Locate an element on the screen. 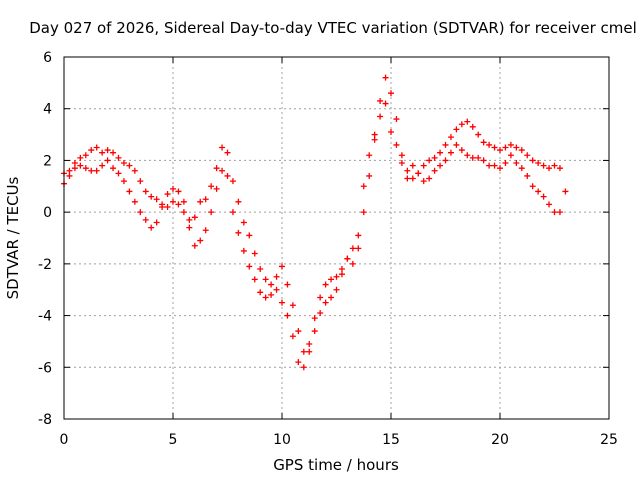 The image size is (640, 480). y-tick-label: 0 is located at coordinates (47, 213).